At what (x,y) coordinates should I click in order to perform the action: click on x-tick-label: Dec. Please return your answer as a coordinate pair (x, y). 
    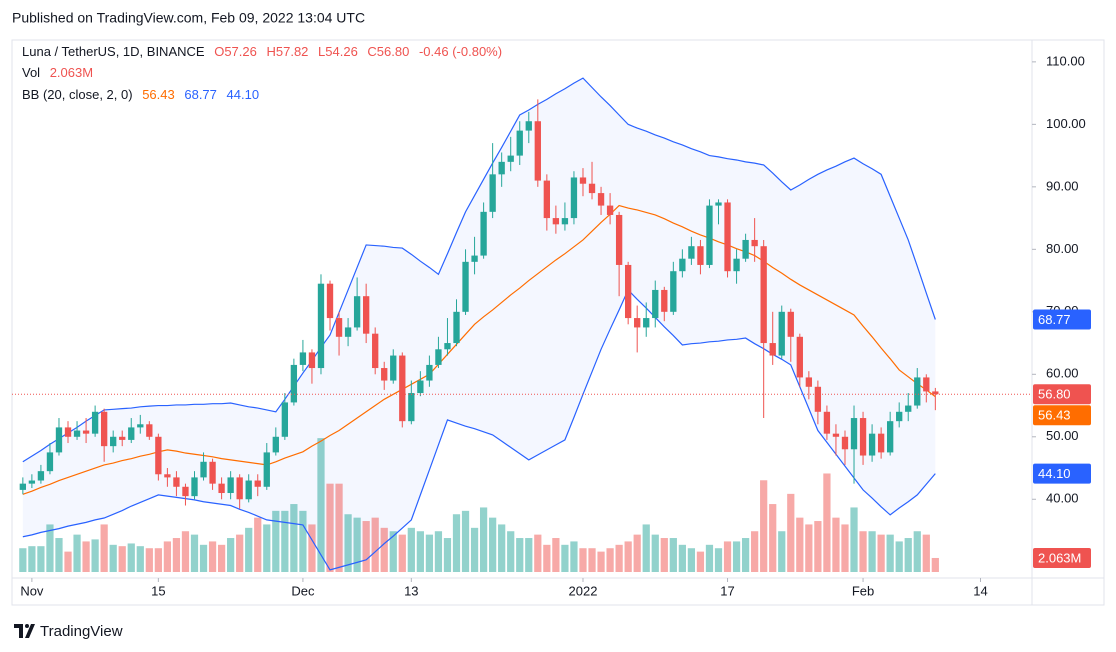
    Looking at the image, I should click on (303, 590).